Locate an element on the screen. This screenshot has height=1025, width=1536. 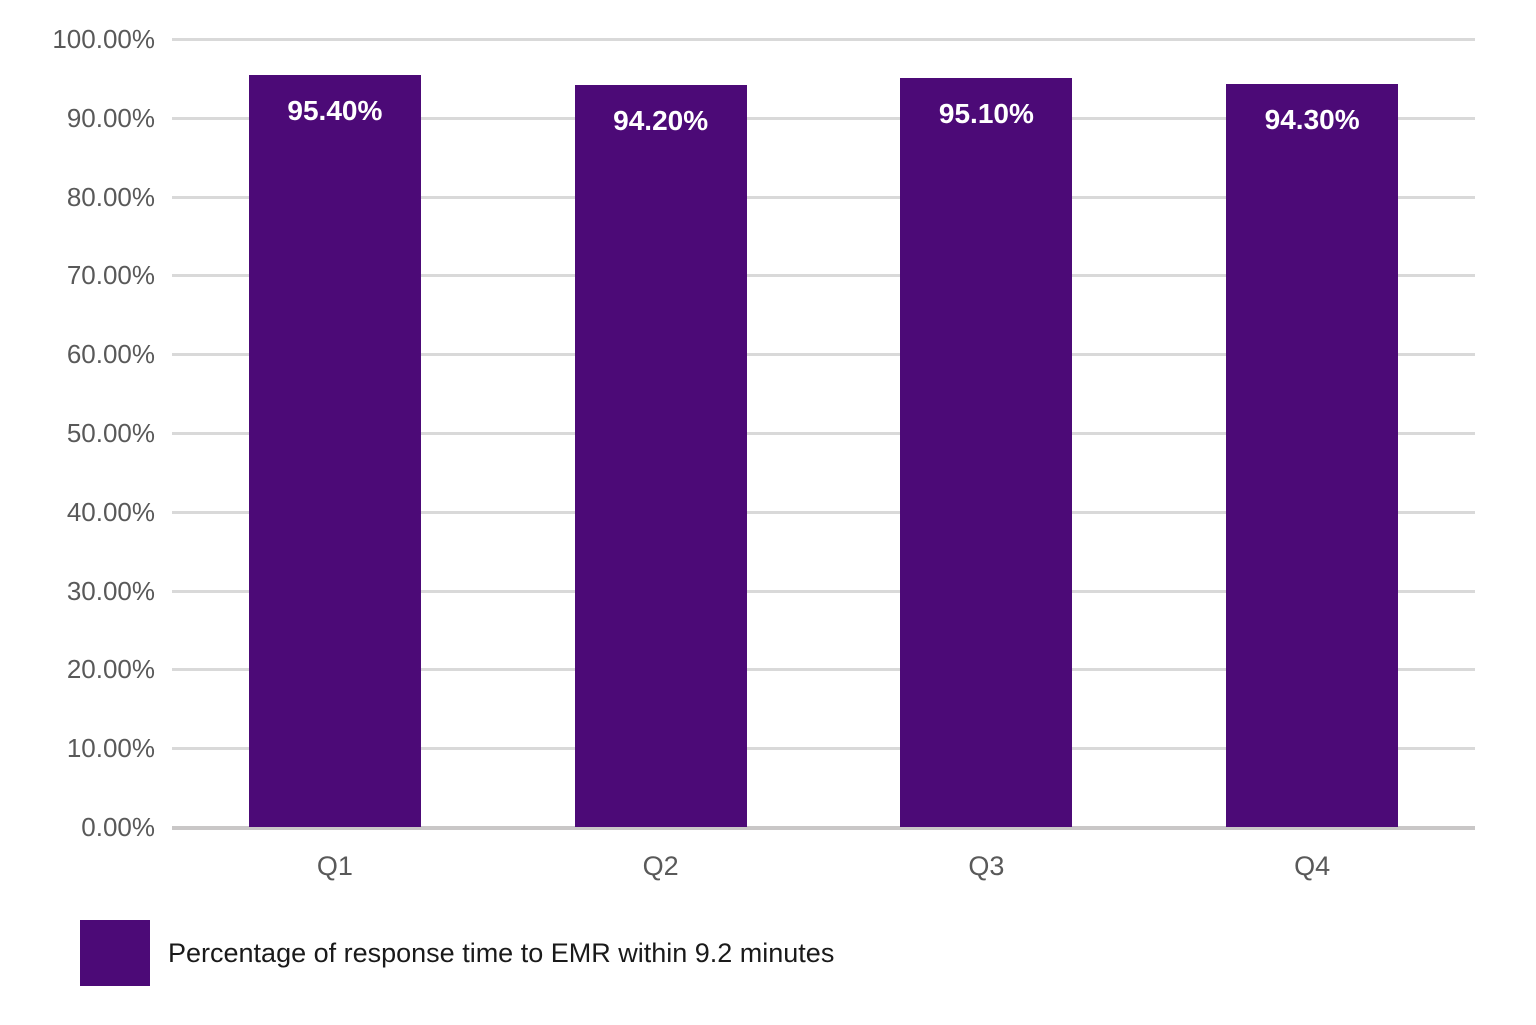
x-tick-label-q4: Q4 is located at coordinates (1312, 866).